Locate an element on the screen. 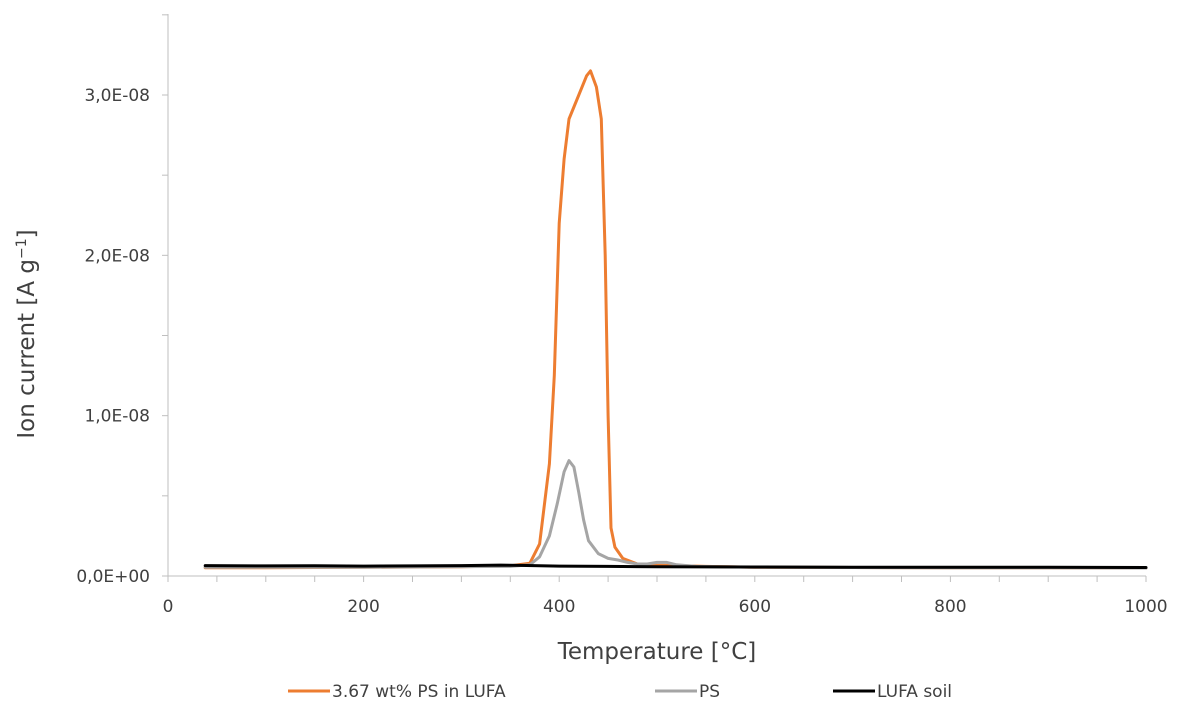 Image resolution: width=1178 pixels, height=706 pixels. series-line-lufa-soil is located at coordinates (675, 566).